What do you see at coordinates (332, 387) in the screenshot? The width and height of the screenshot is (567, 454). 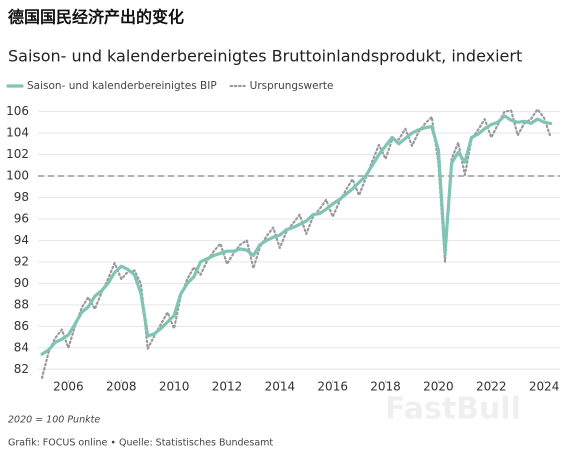 I see `x-tick-label: 2016` at bounding box center [332, 387].